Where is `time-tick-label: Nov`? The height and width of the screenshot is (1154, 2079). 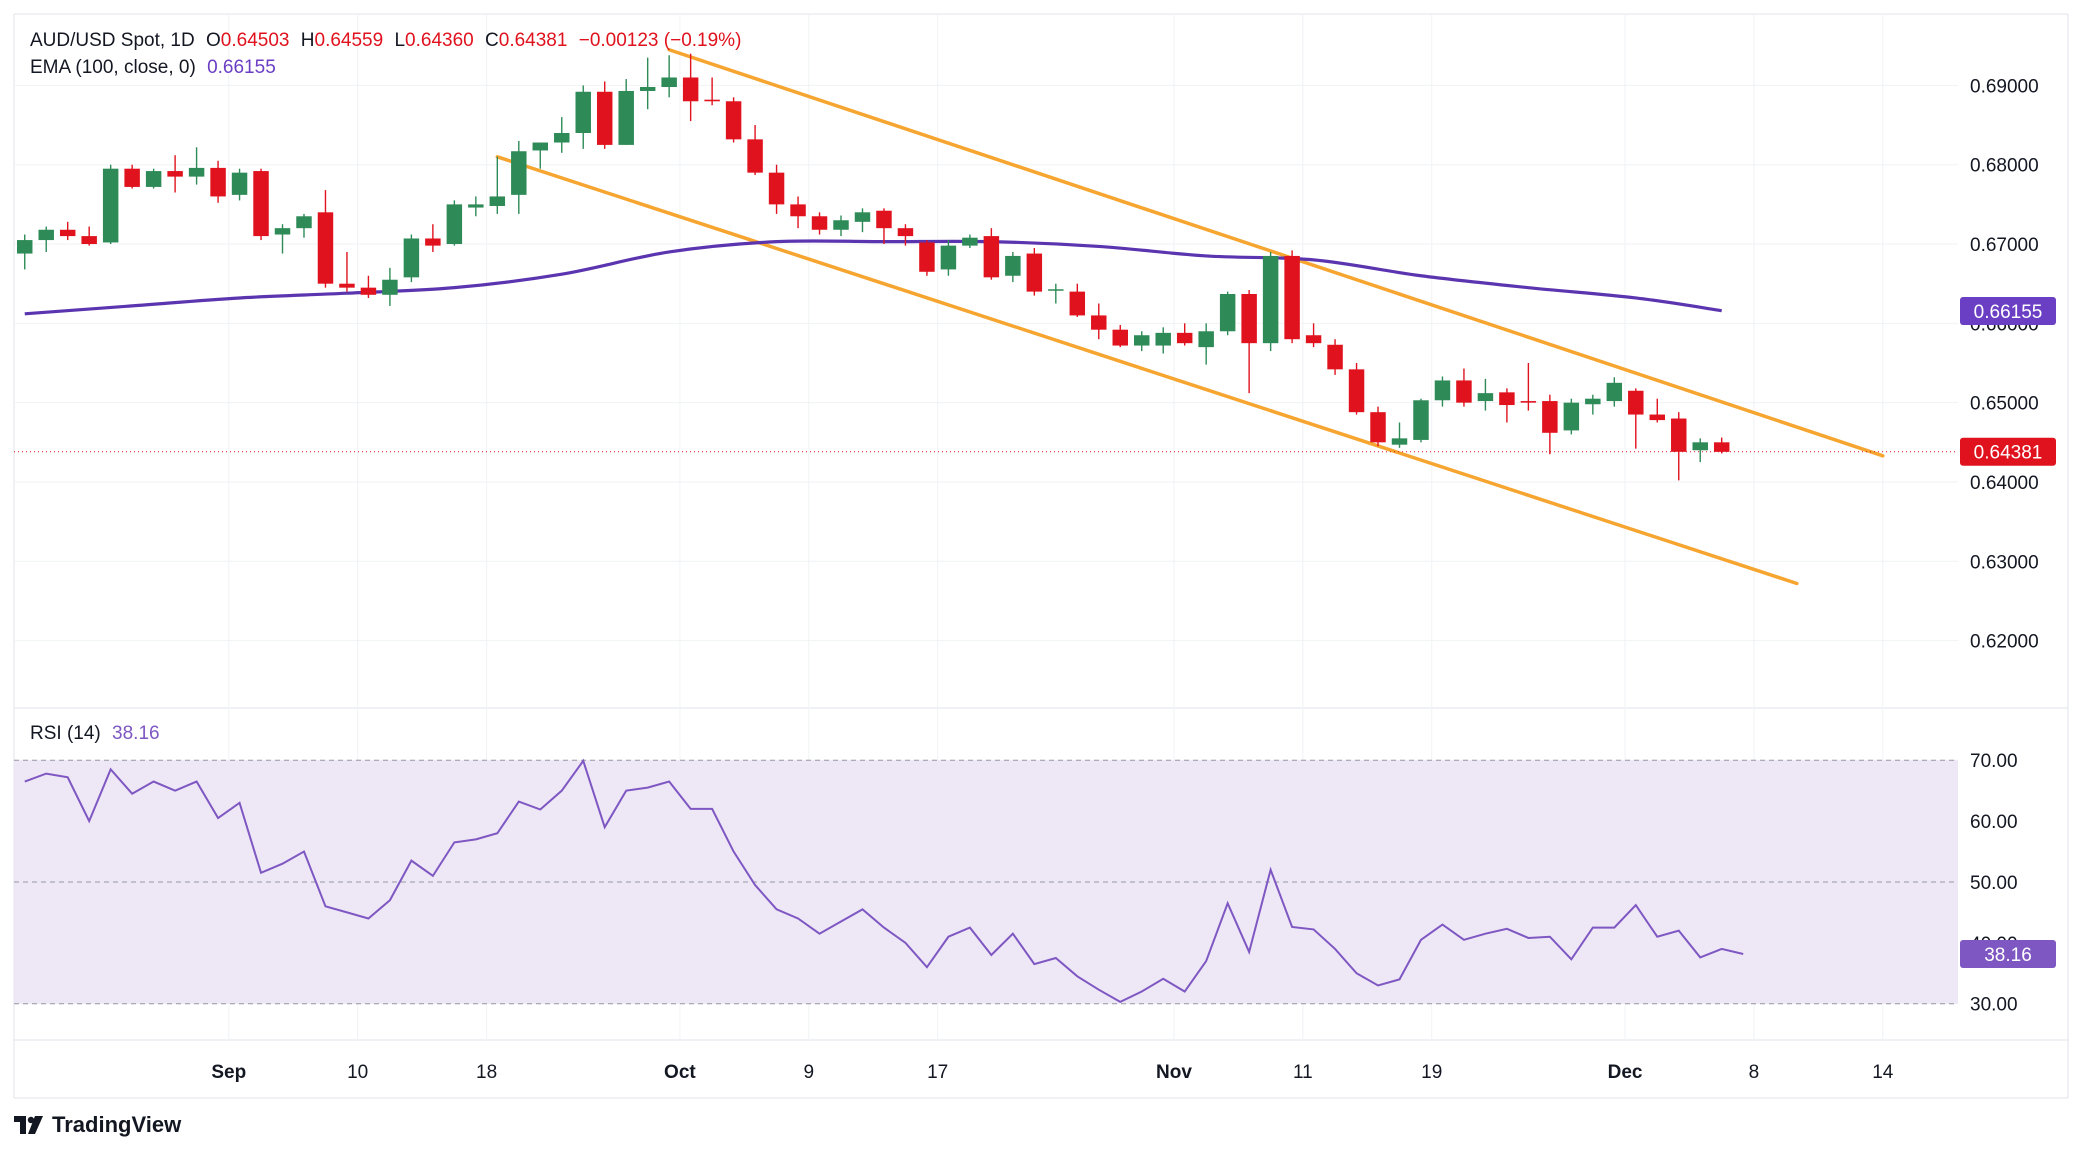
time-tick-label: Nov is located at coordinates (1174, 1072).